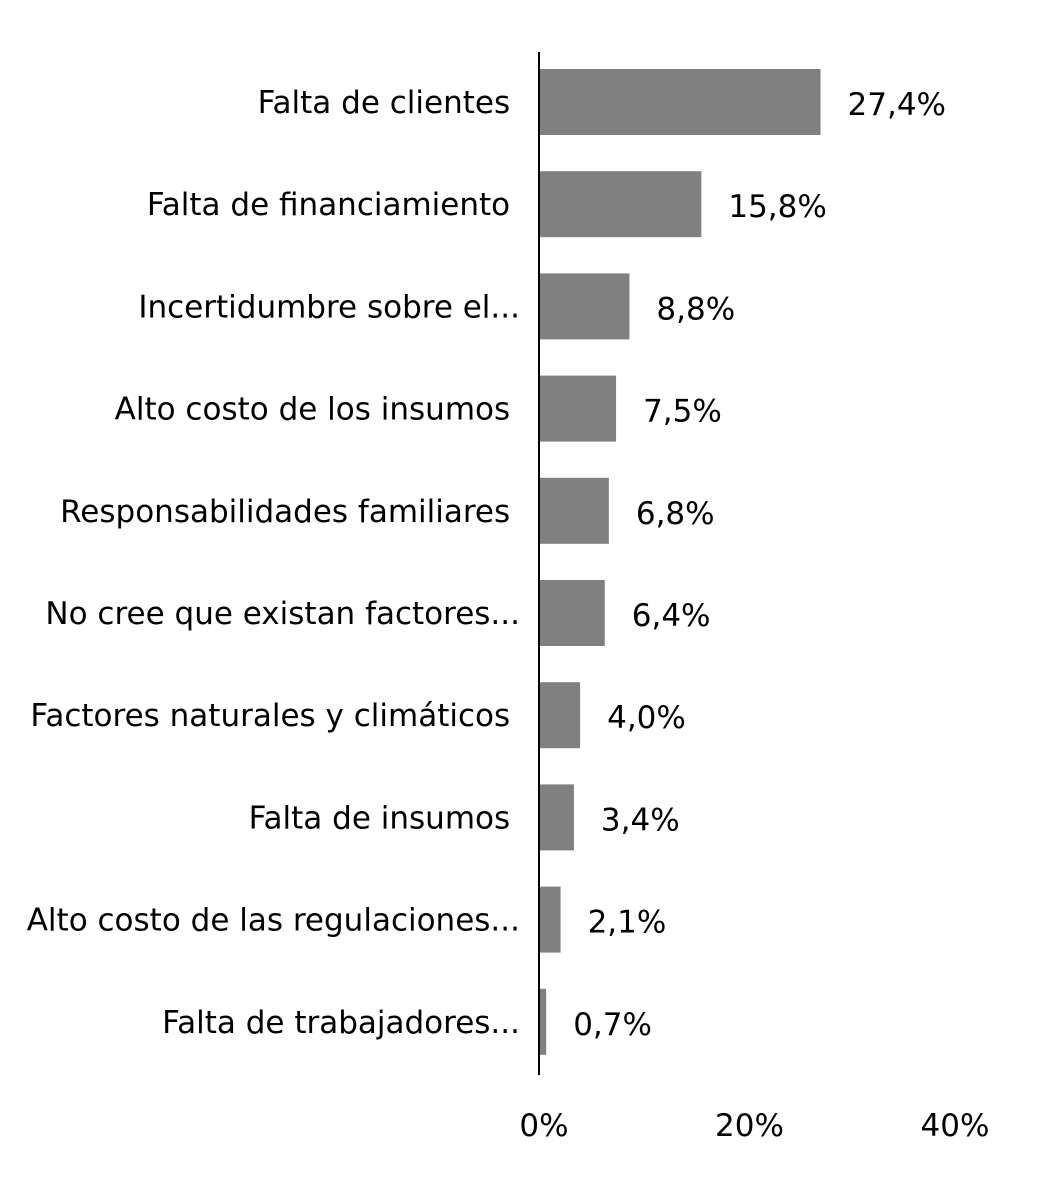 This screenshot has height=1177, width=1045. What do you see at coordinates (384, 818) in the screenshot?
I see `category-label: Falta de insumos` at bounding box center [384, 818].